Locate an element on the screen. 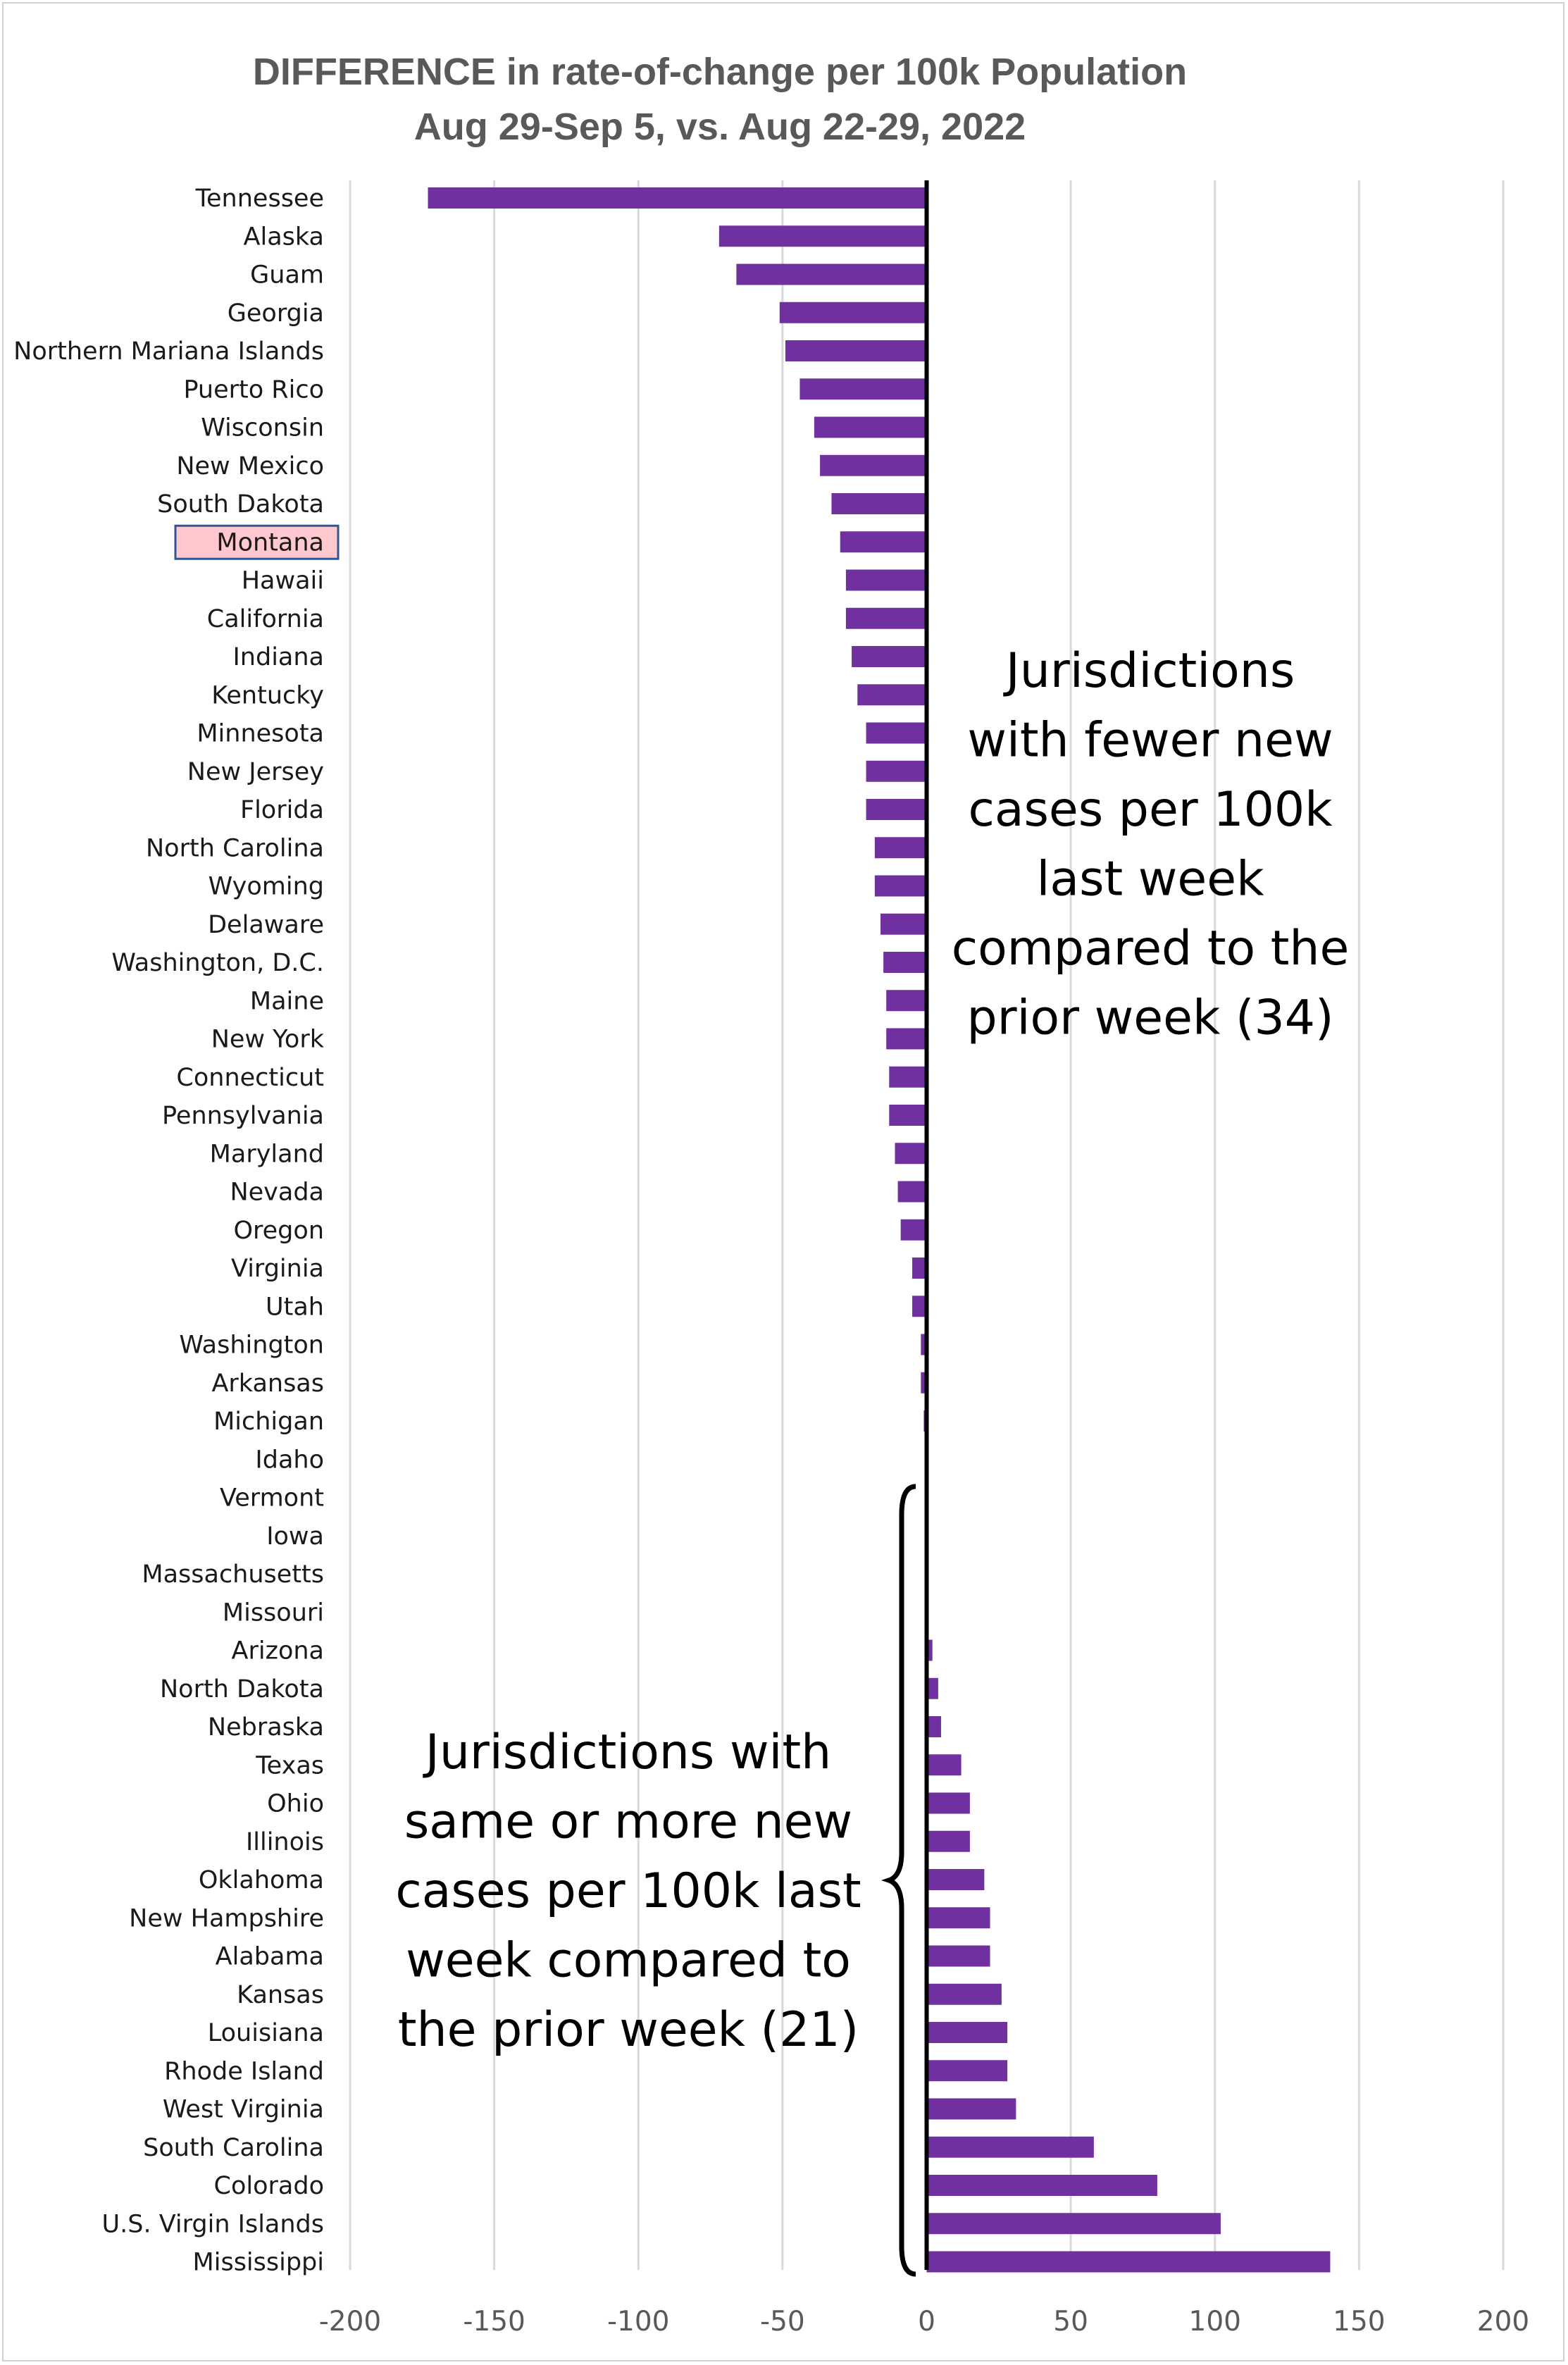 The width and height of the screenshot is (1568, 2365). annotation-more-line: same or more new is located at coordinates (628, 1822).